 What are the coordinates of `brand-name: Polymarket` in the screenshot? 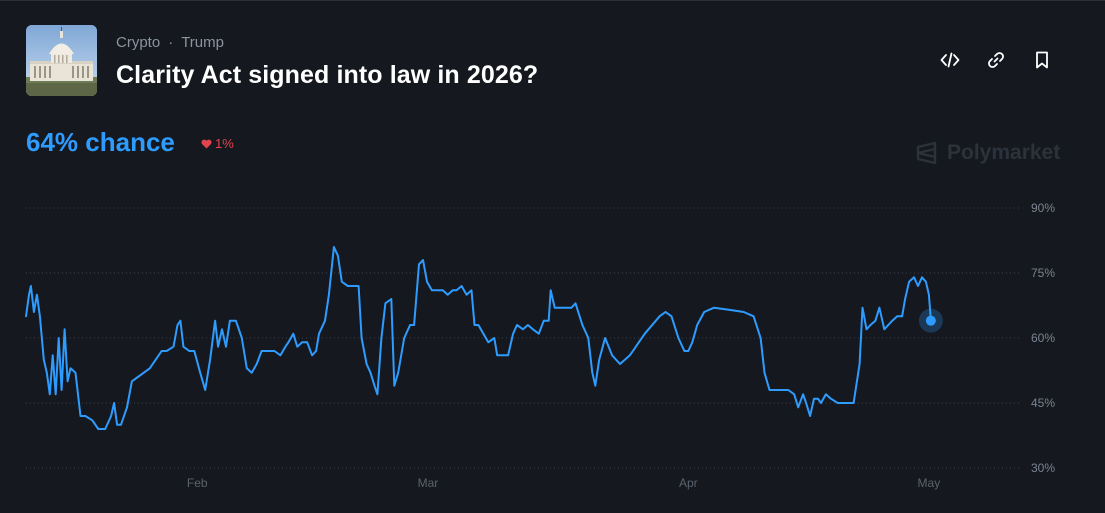 It's located at (1004, 152).